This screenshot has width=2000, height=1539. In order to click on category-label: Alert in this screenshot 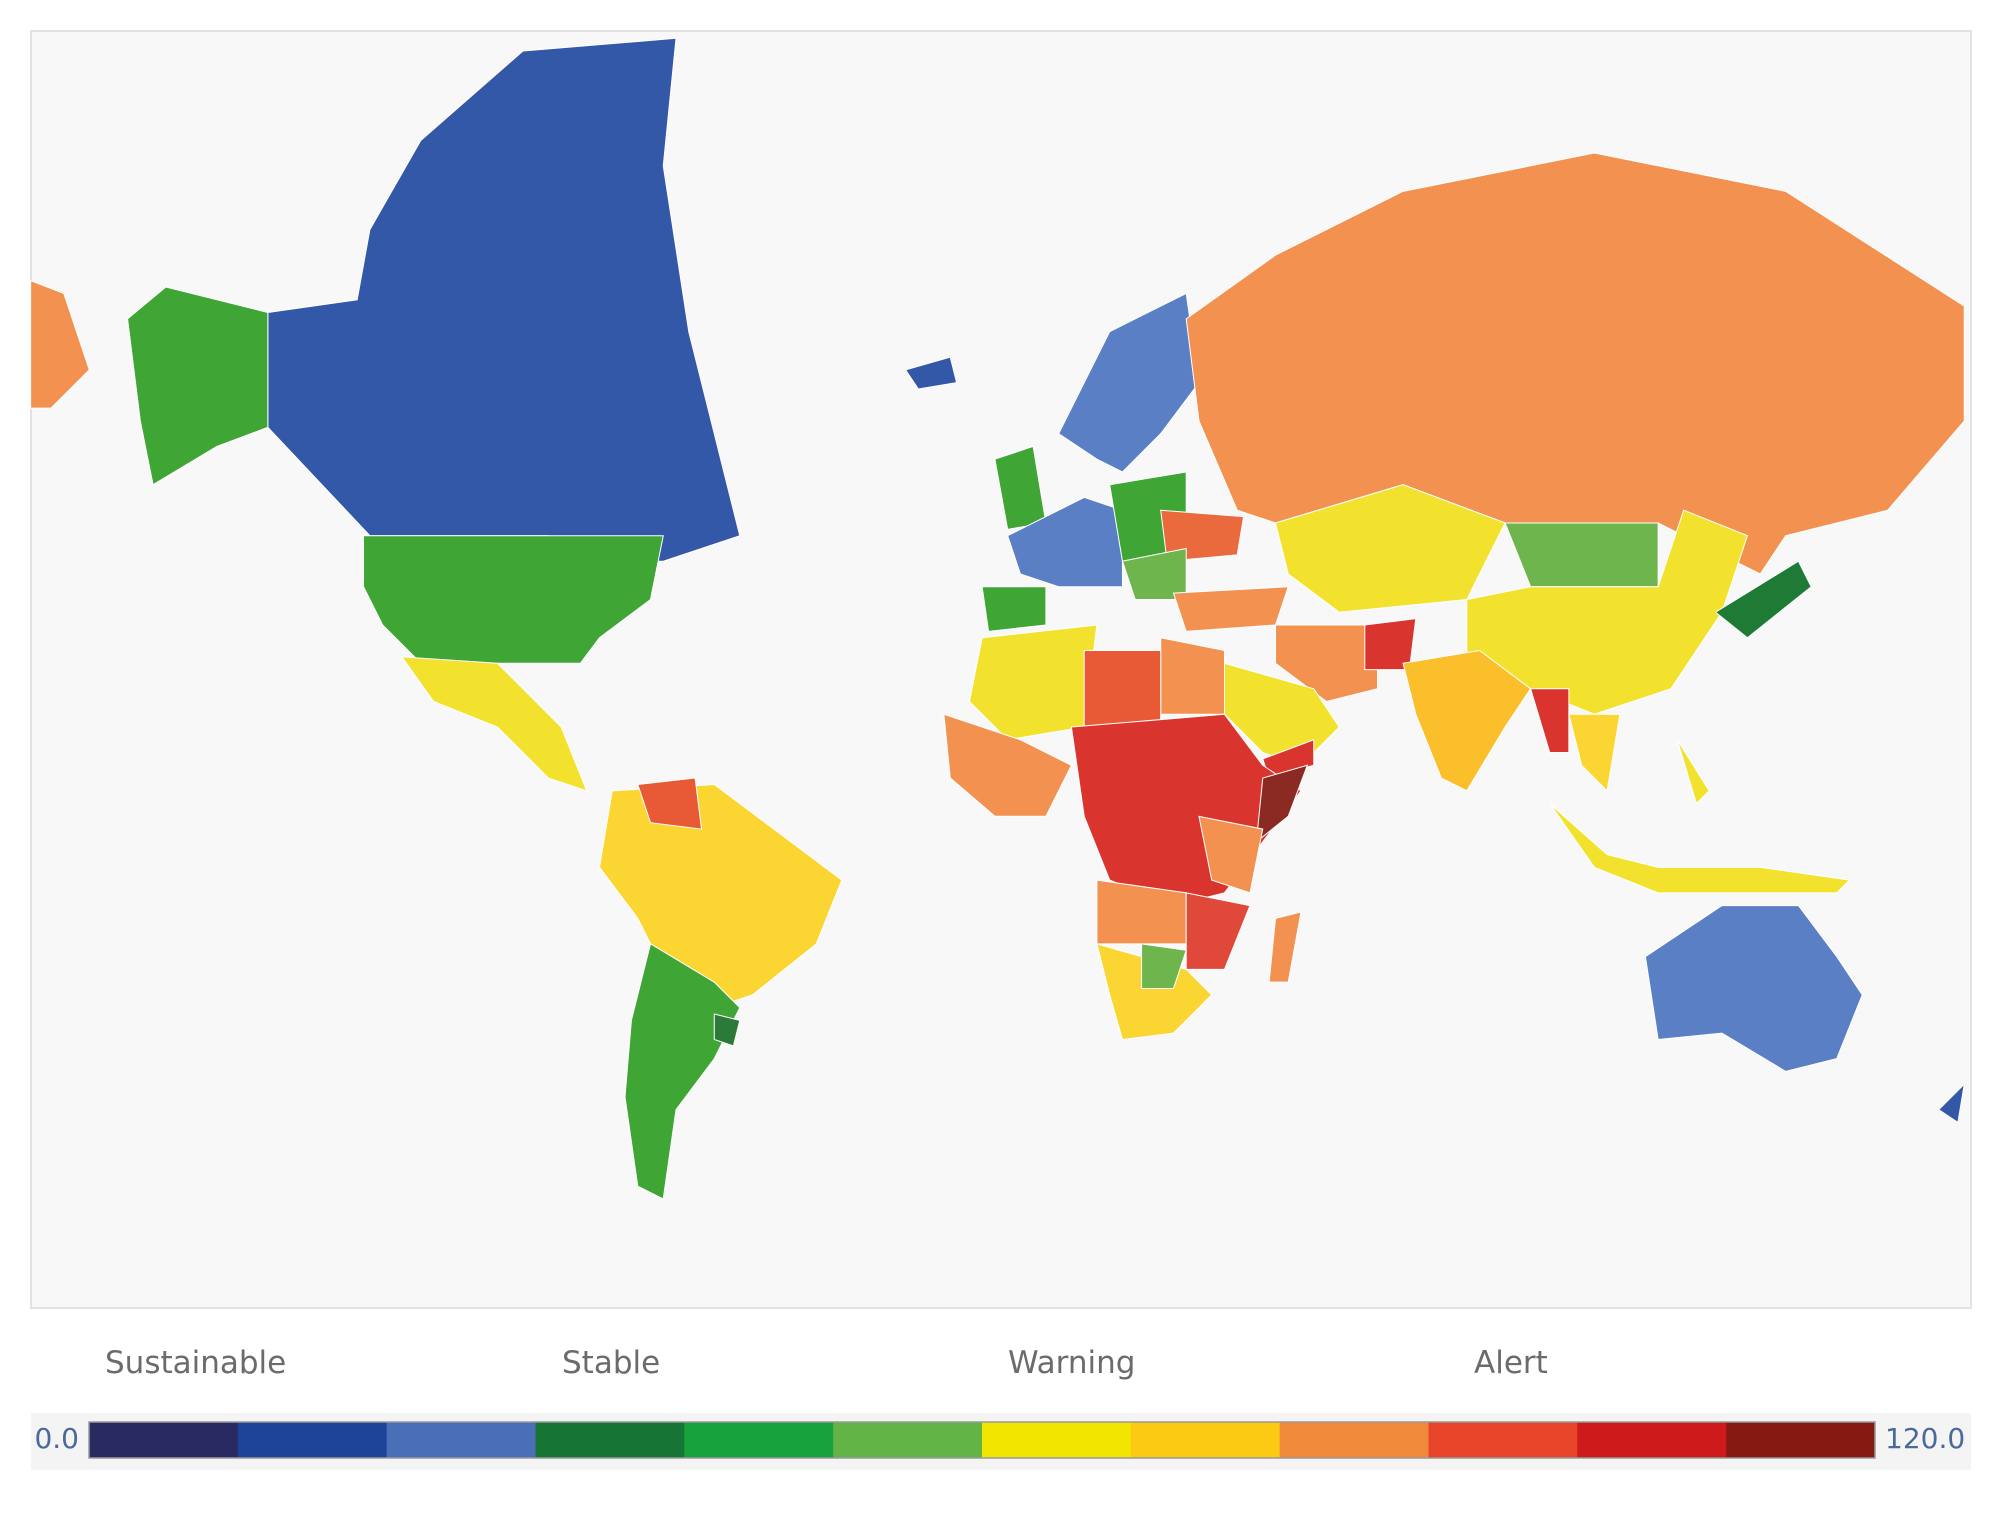, I will do `click(1511, 1363)`.